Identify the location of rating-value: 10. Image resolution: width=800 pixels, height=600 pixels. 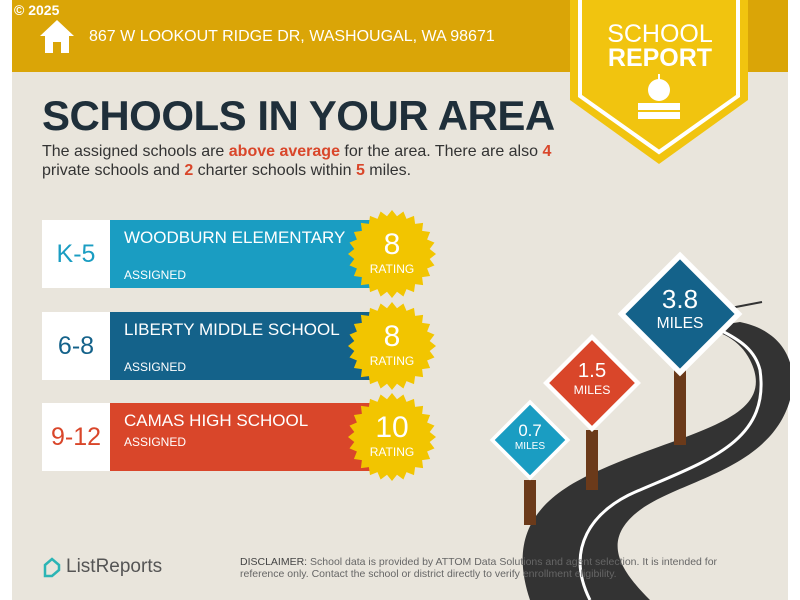
(392, 427).